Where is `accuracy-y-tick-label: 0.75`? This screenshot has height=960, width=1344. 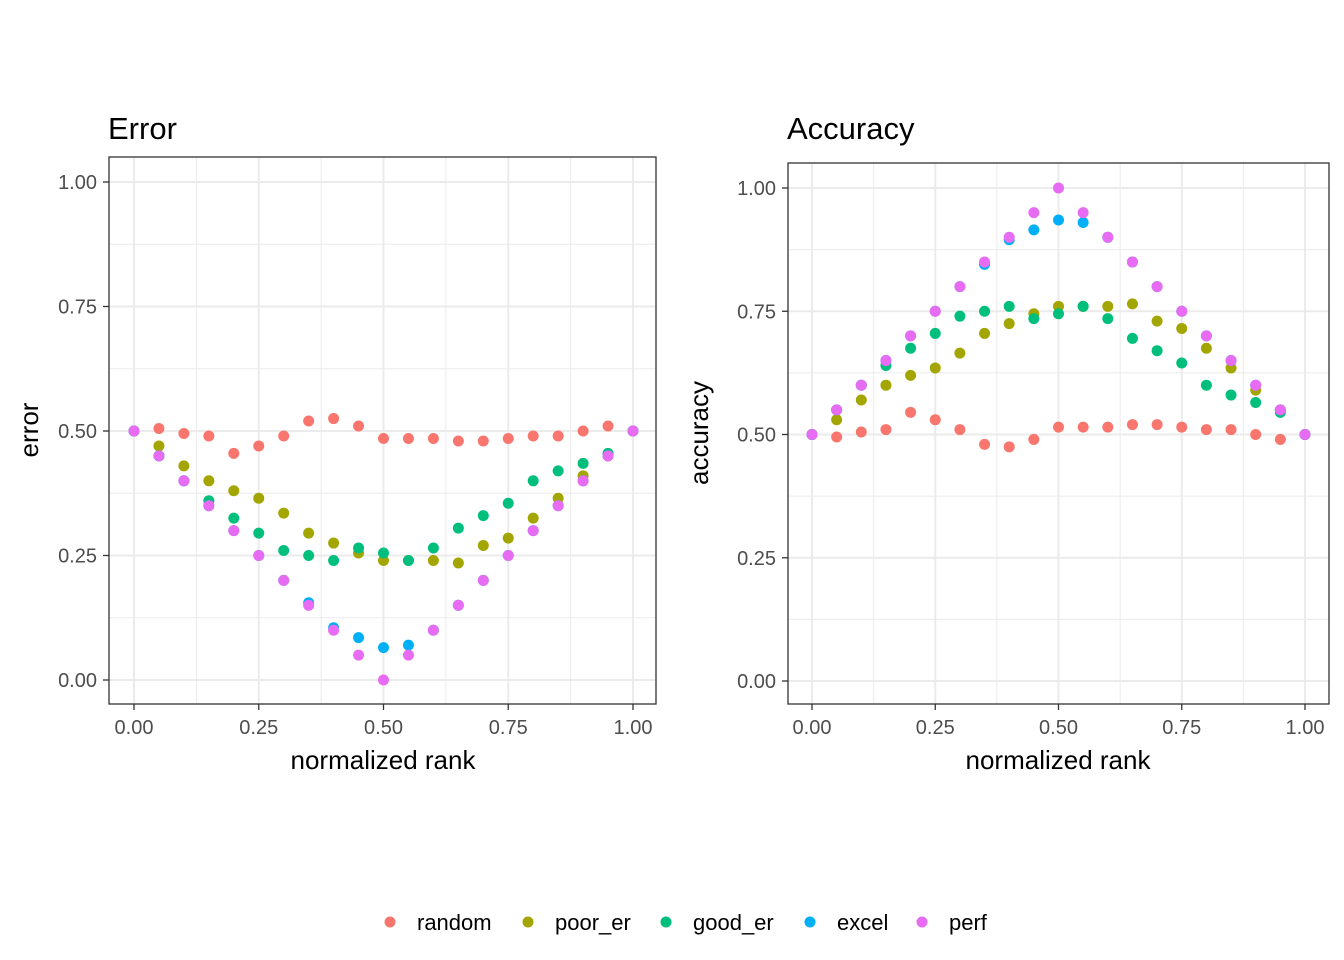
accuracy-y-tick-label: 0.75 is located at coordinates (756, 312).